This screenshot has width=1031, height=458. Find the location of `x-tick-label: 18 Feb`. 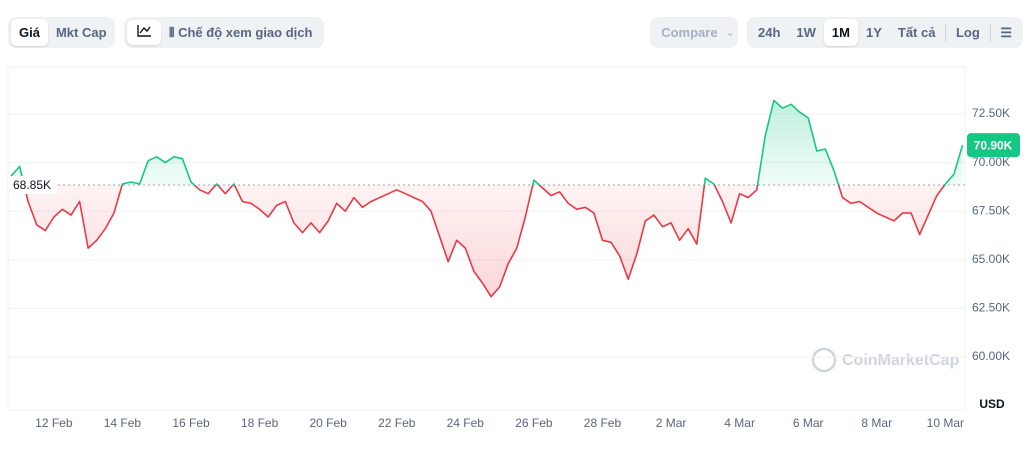

x-tick-label: 18 Feb is located at coordinates (260, 423).